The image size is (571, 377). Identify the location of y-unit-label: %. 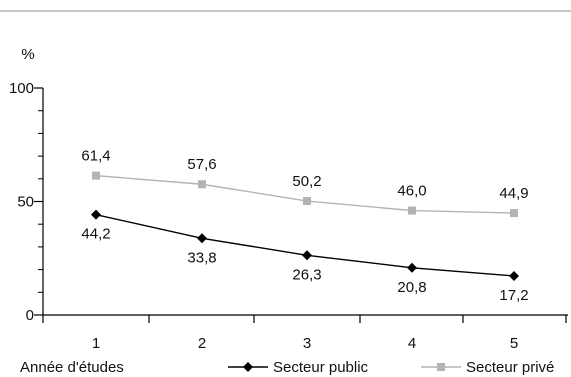
(27, 54).